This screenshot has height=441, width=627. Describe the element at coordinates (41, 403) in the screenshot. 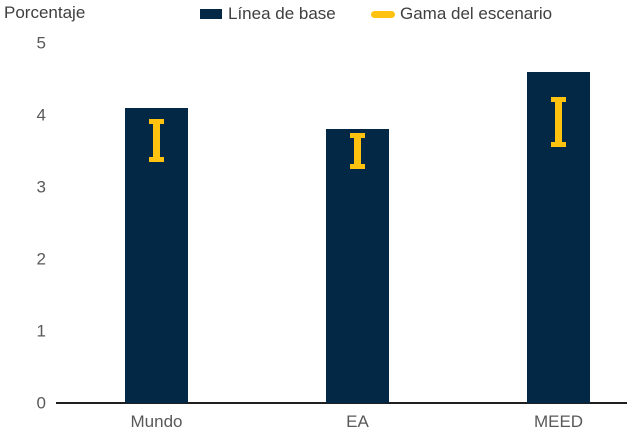

I see `y-tick-label-0: 0` at that location.